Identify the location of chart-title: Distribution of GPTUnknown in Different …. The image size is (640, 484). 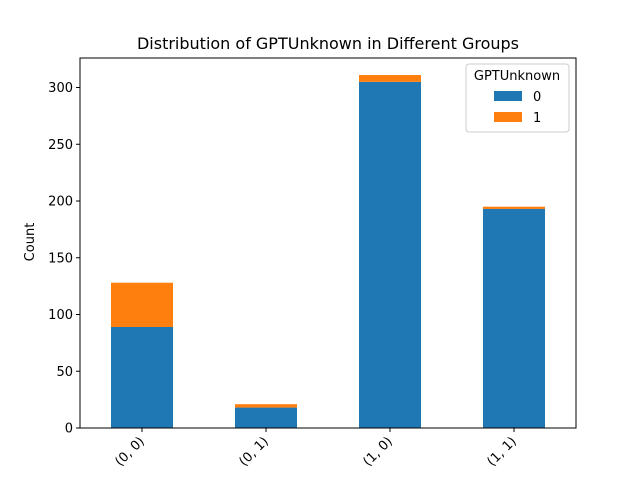
(328, 43).